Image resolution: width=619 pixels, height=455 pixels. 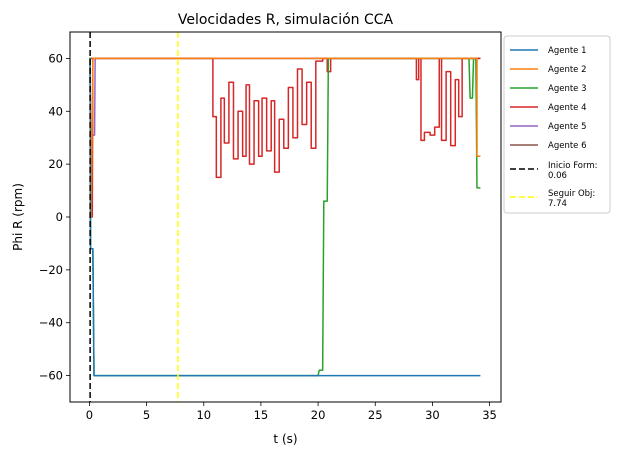 I want to click on y-tick-label: 20, so click(x=55, y=164).